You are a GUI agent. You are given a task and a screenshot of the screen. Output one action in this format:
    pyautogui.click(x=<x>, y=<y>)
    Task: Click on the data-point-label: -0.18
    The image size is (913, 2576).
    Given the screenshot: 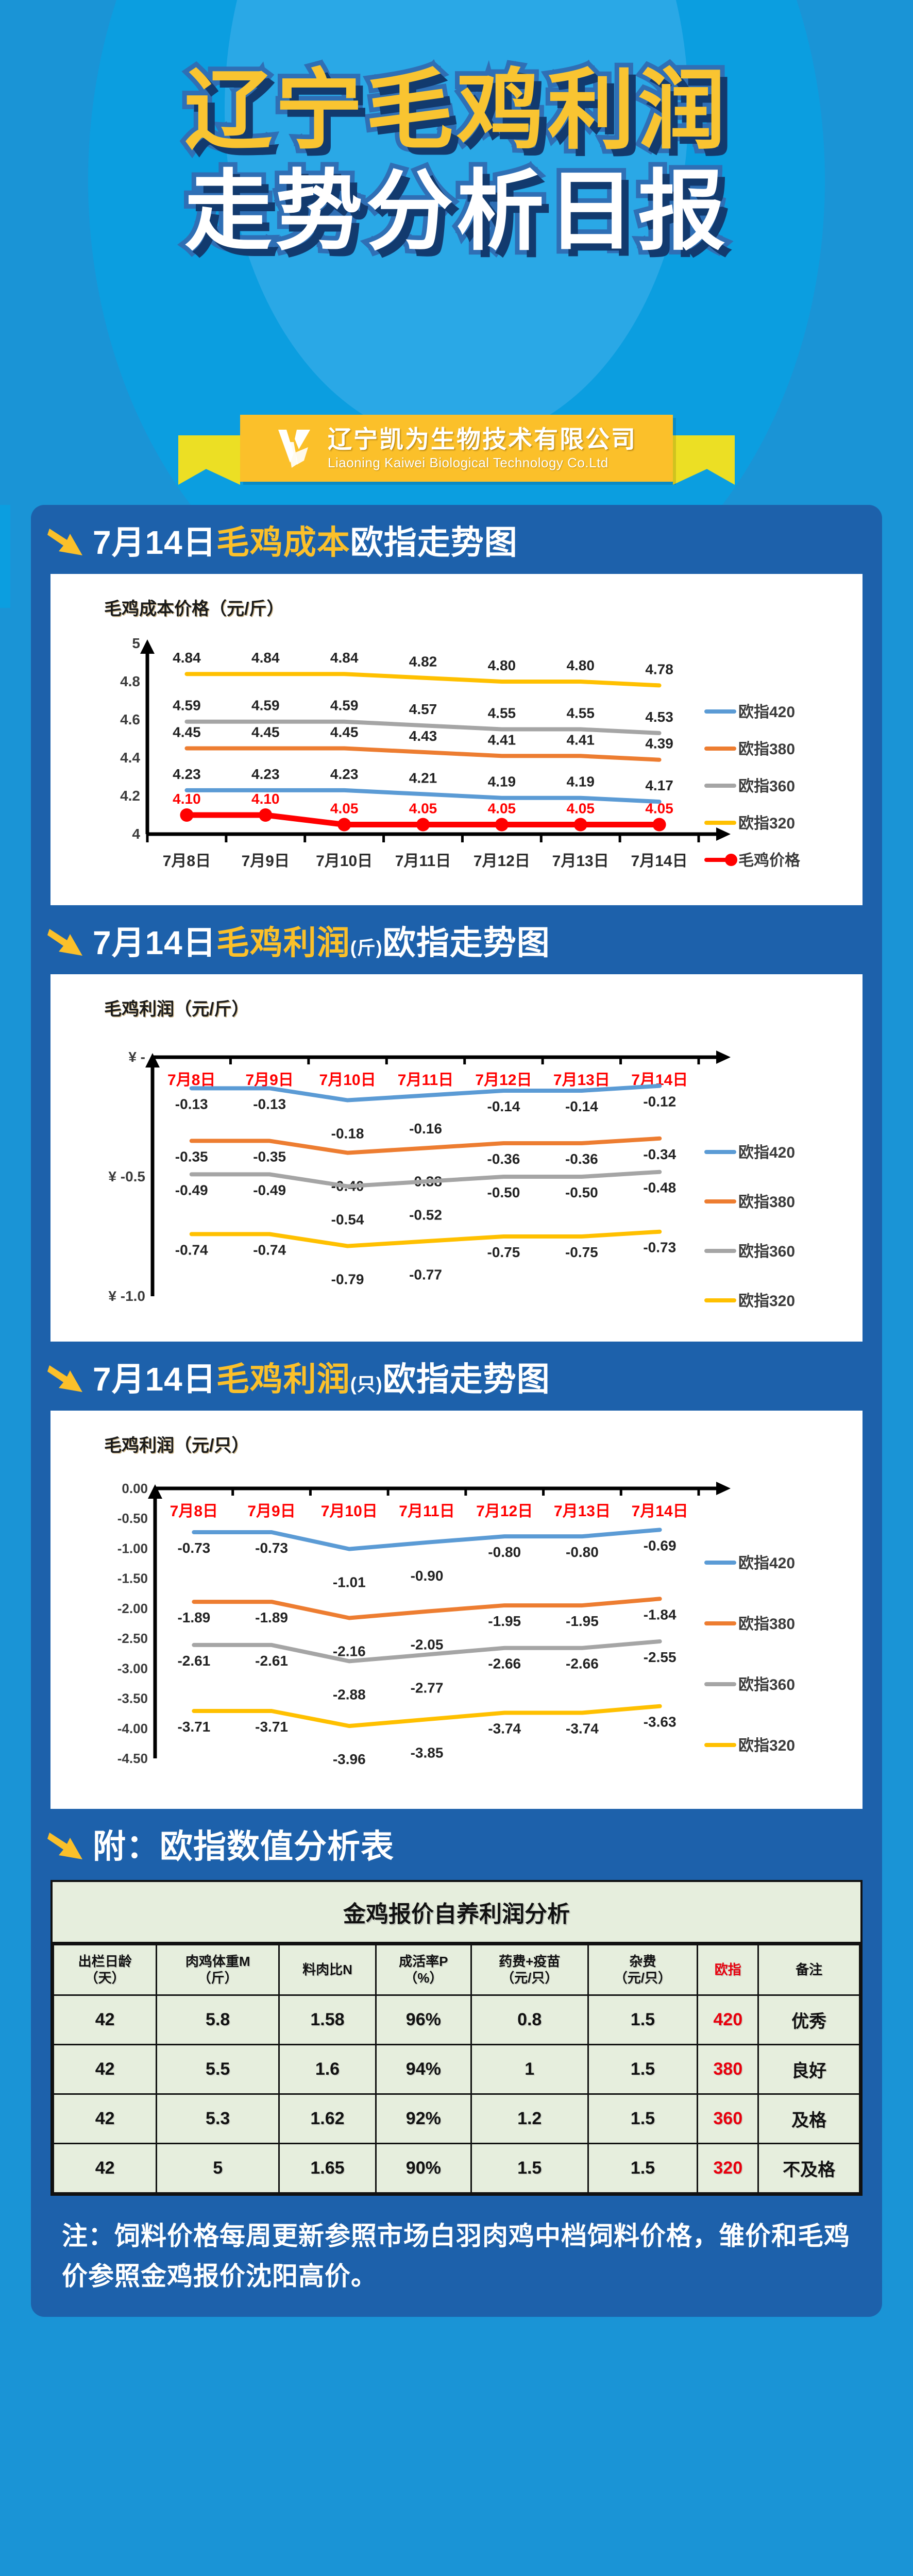 What is the action you would take?
    pyautogui.click(x=347, y=1134)
    